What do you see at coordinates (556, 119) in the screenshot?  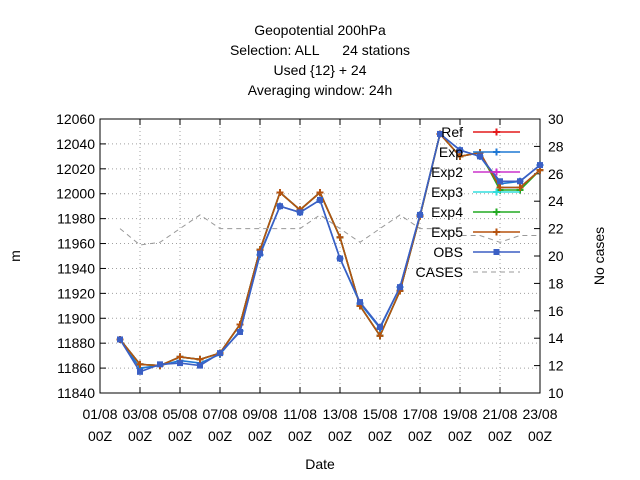 I see `y2-tick-label: 30` at bounding box center [556, 119].